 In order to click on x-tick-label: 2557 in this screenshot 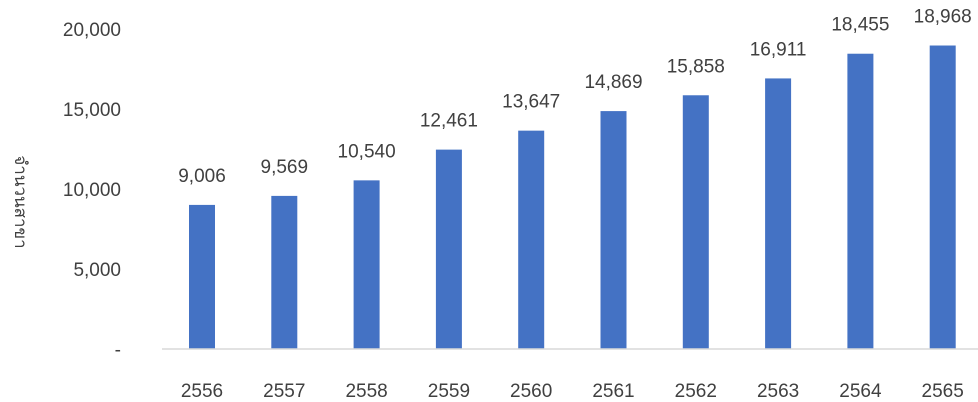, I will do `click(284, 391)`.